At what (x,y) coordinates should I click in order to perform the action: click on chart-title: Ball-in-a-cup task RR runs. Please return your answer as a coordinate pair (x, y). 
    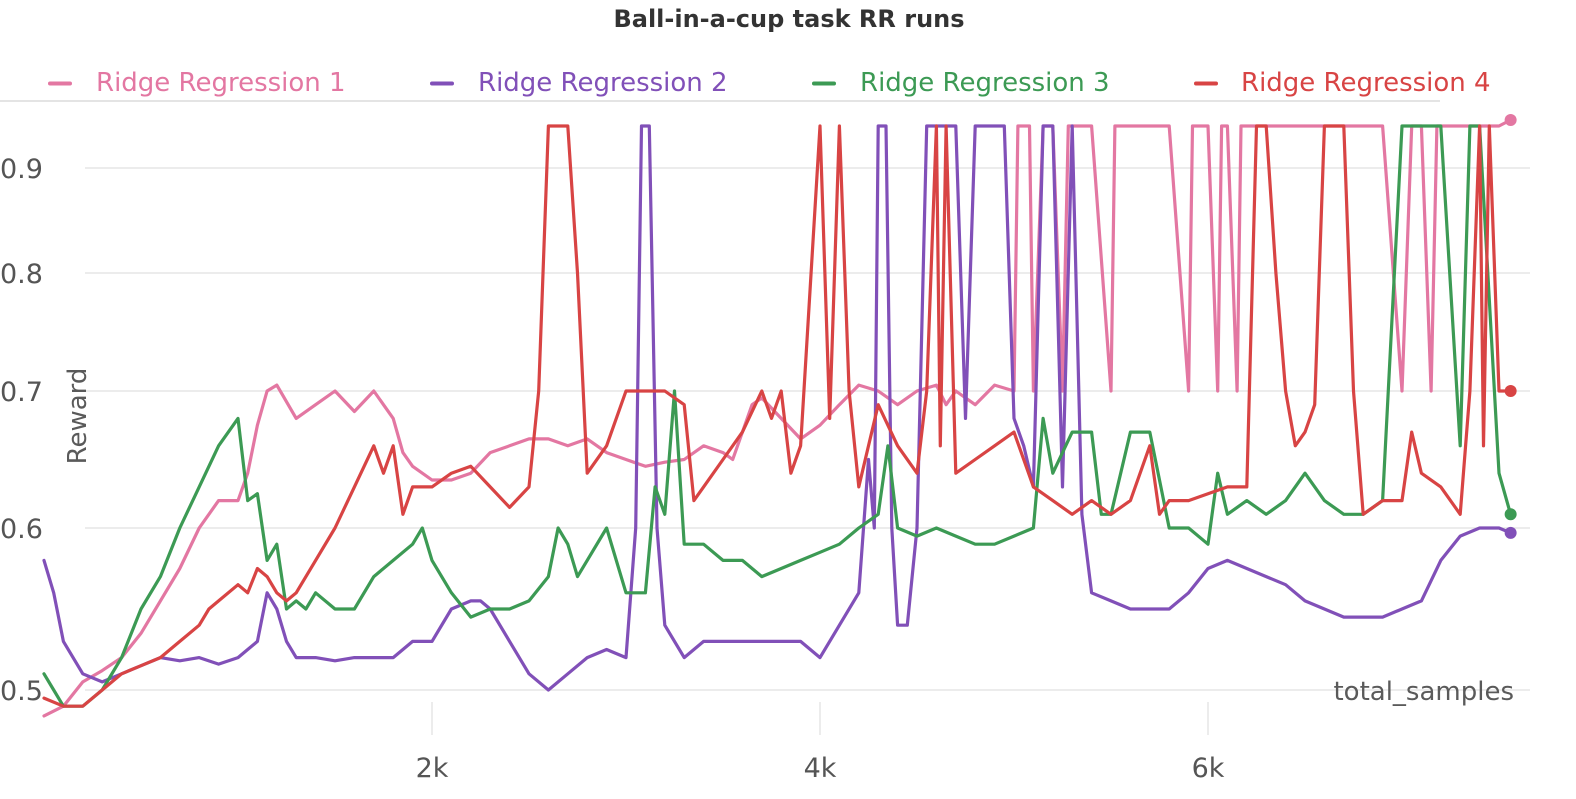
    Looking at the image, I should click on (788, 19).